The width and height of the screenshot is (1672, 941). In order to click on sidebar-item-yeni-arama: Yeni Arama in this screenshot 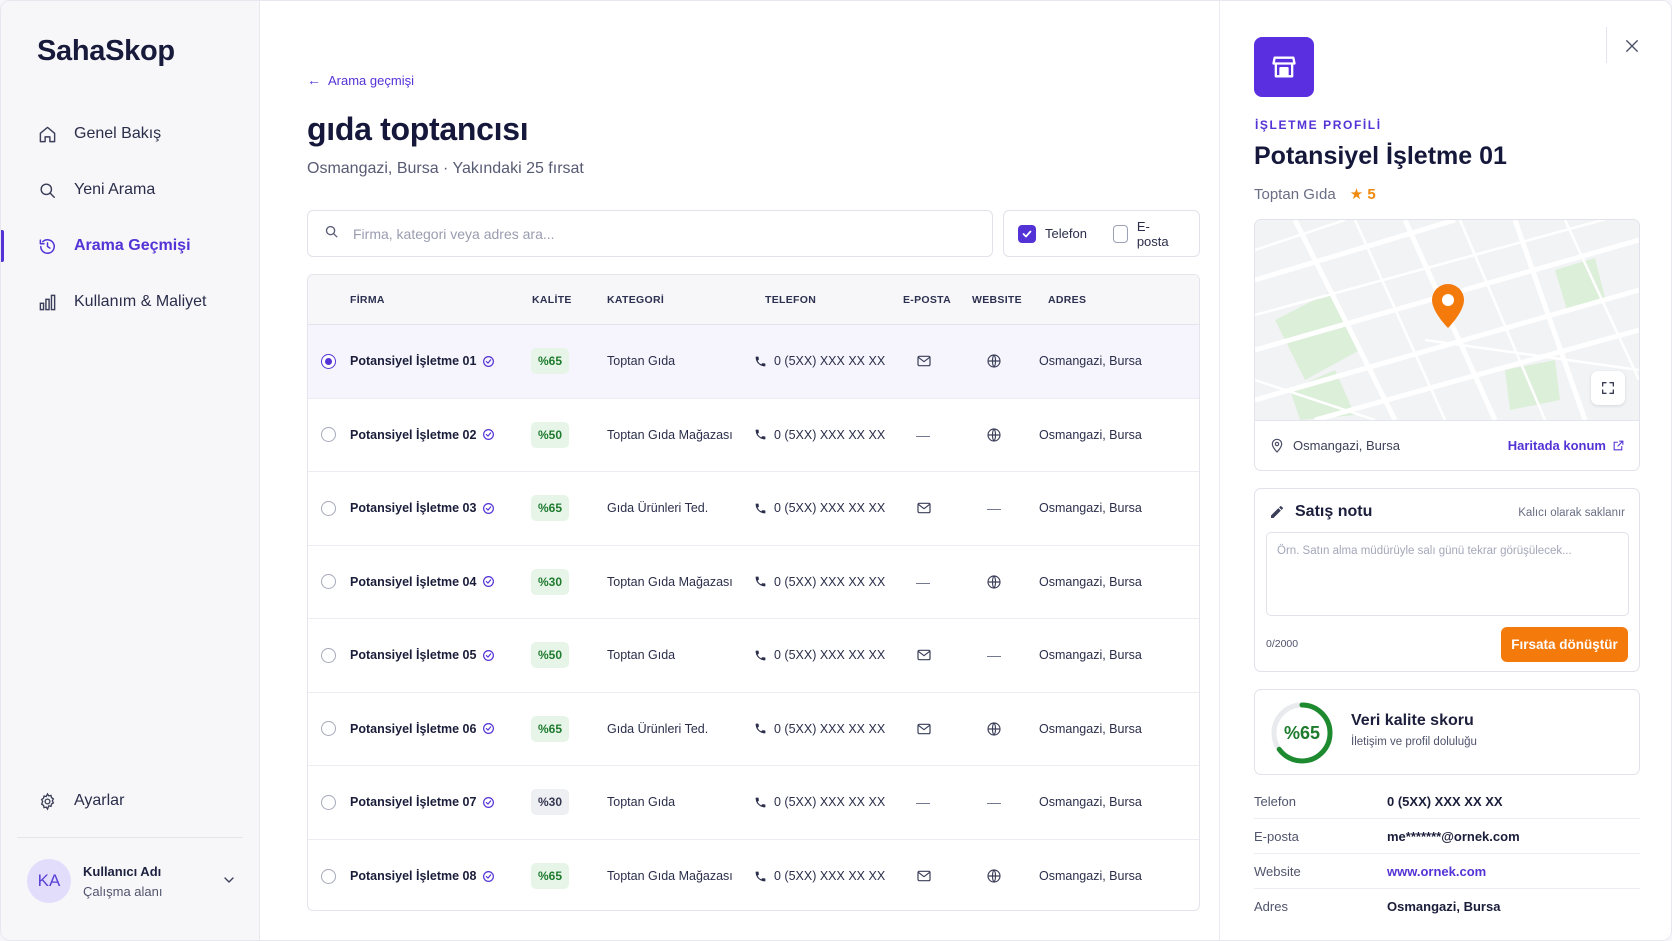, I will do `click(130, 190)`.